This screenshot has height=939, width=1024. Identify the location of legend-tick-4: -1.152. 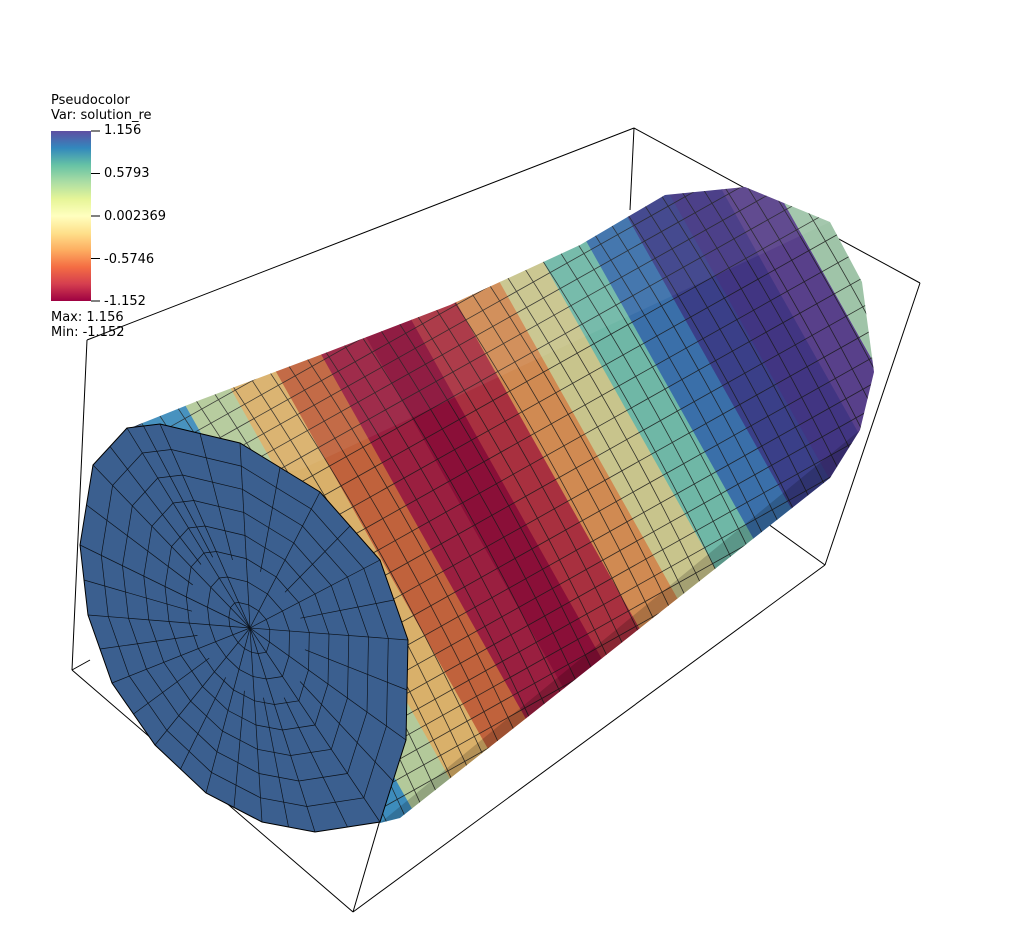
(125, 301).